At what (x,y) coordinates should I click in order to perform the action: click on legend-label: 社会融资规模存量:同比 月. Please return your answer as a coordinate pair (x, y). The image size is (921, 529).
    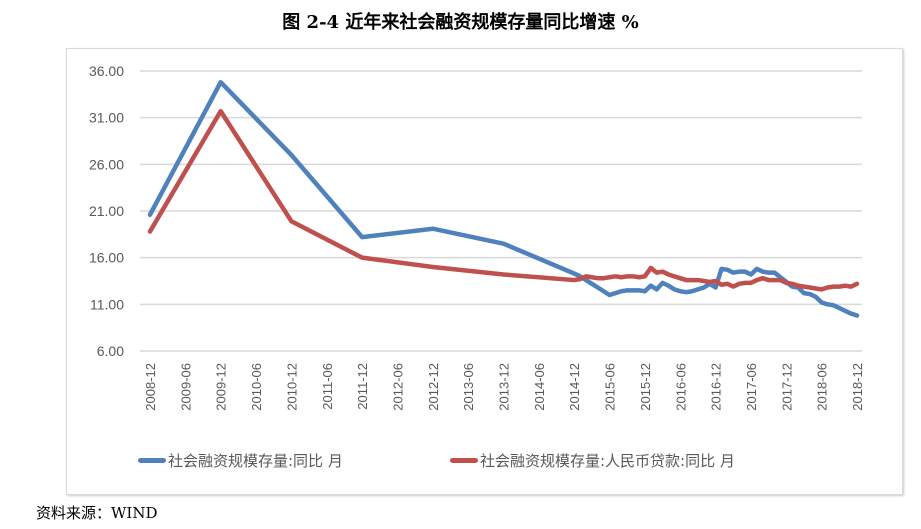
    Looking at the image, I should click on (255, 461).